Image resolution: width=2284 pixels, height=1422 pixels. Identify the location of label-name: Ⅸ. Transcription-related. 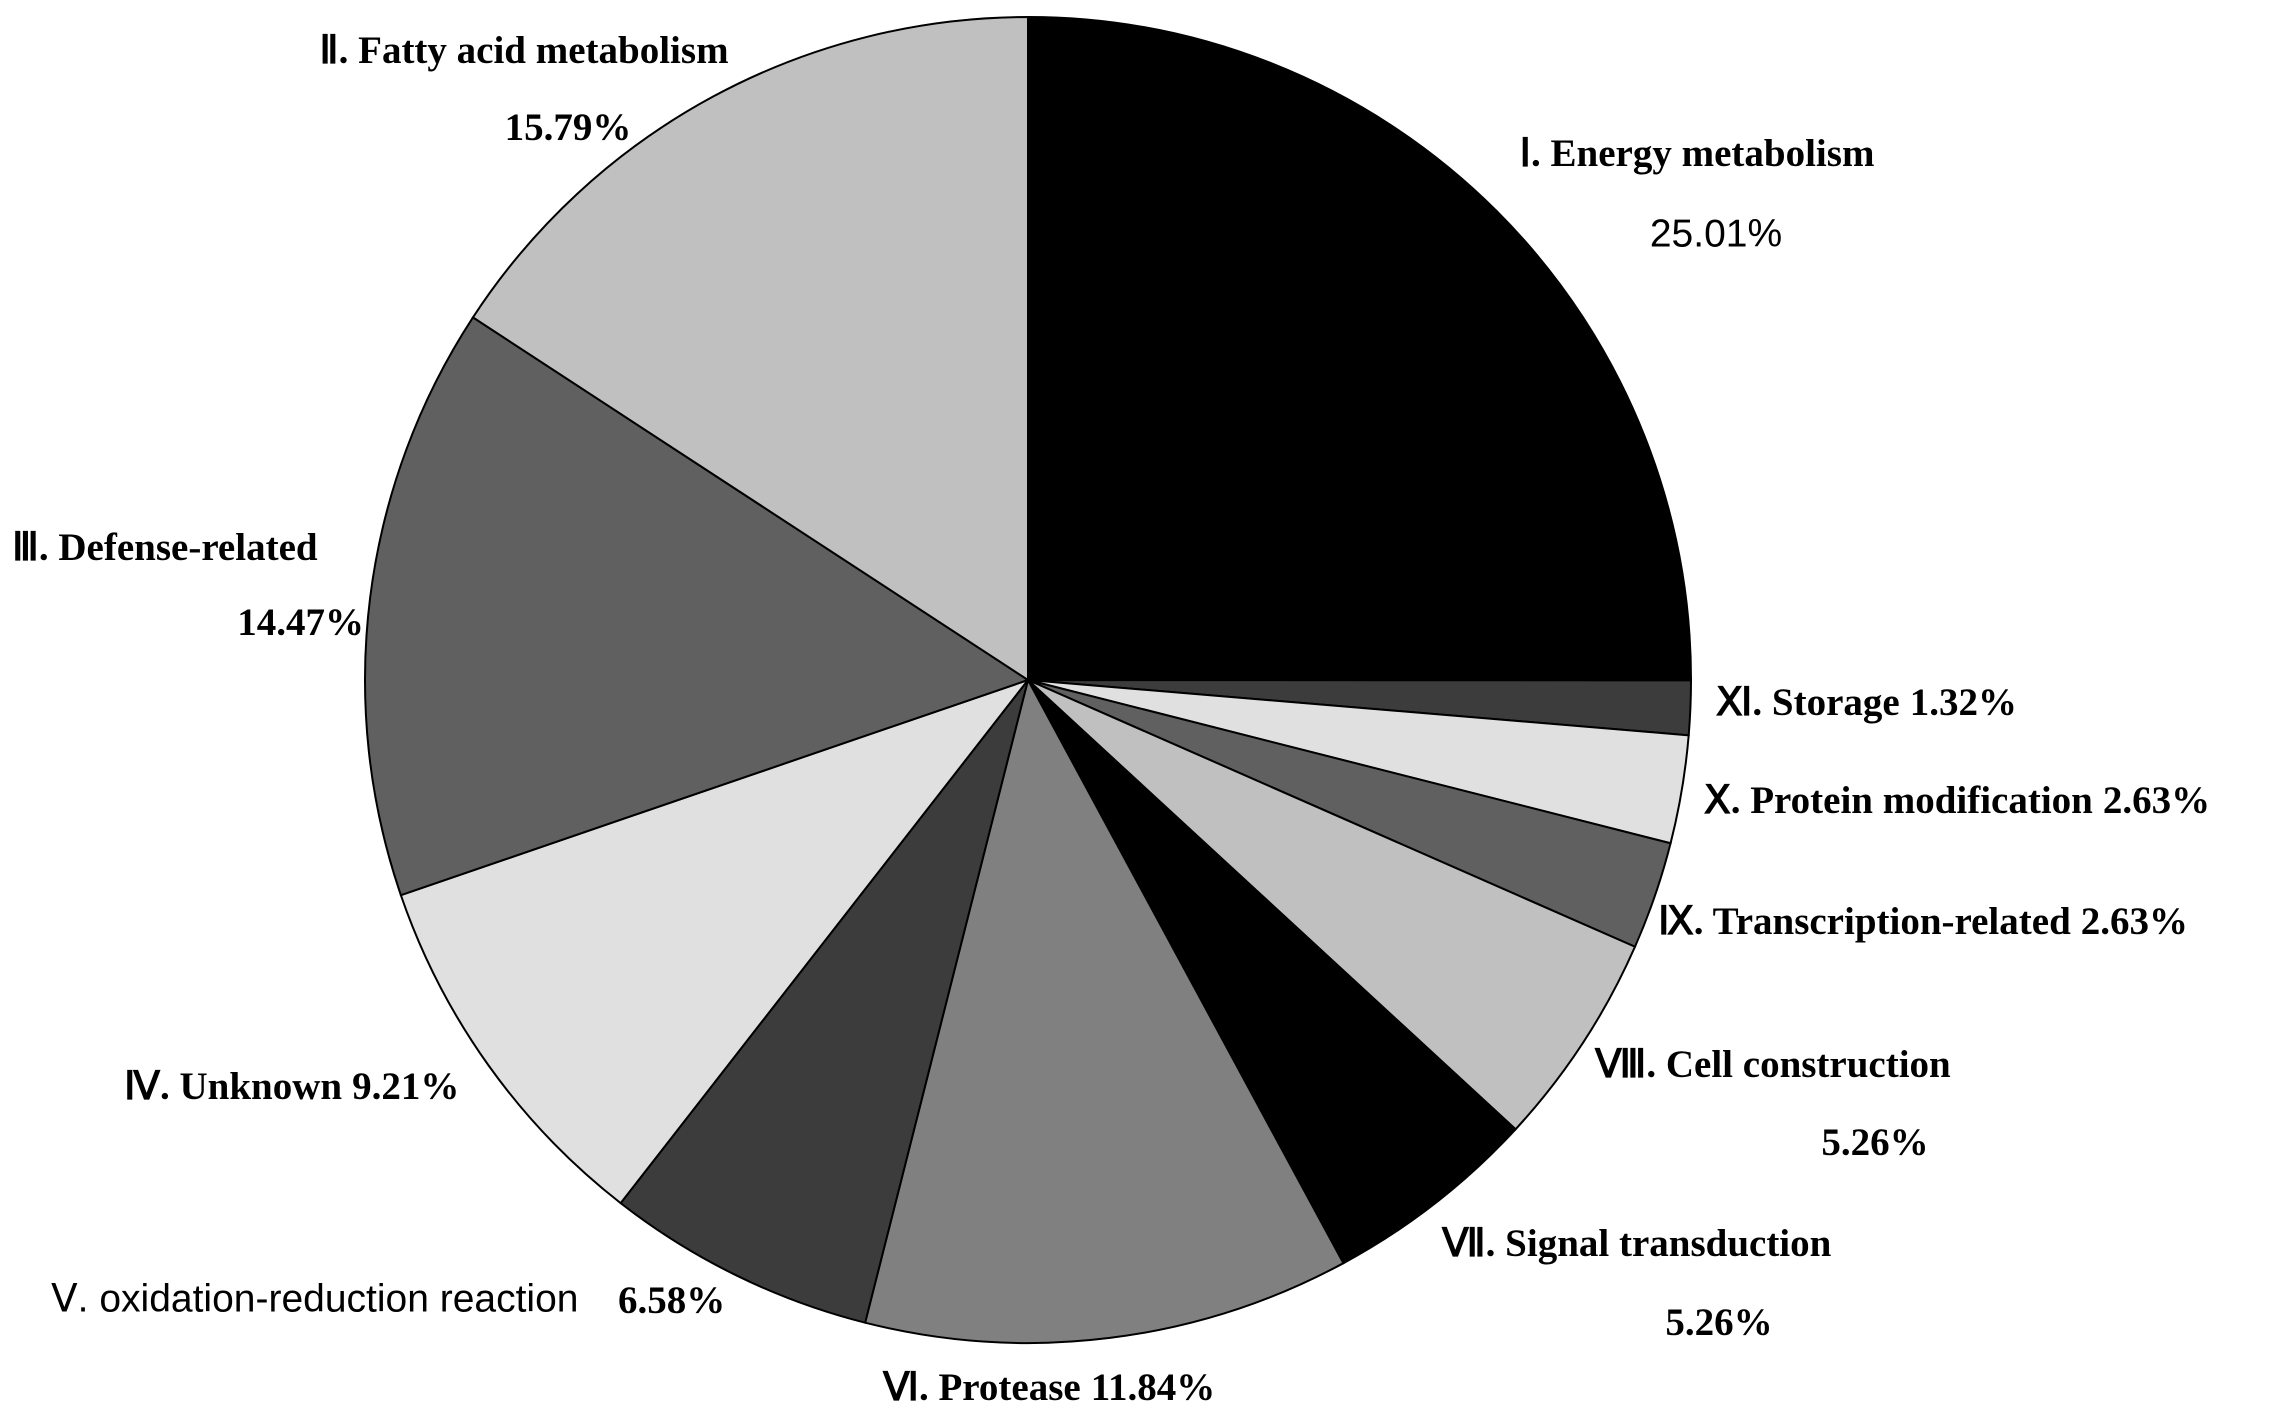
(1864, 921).